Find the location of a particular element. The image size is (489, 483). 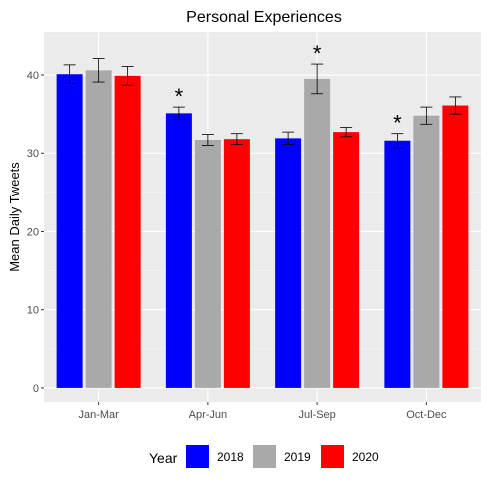

y-axis: 0 10 20 30 40 is located at coordinates (35, 232).